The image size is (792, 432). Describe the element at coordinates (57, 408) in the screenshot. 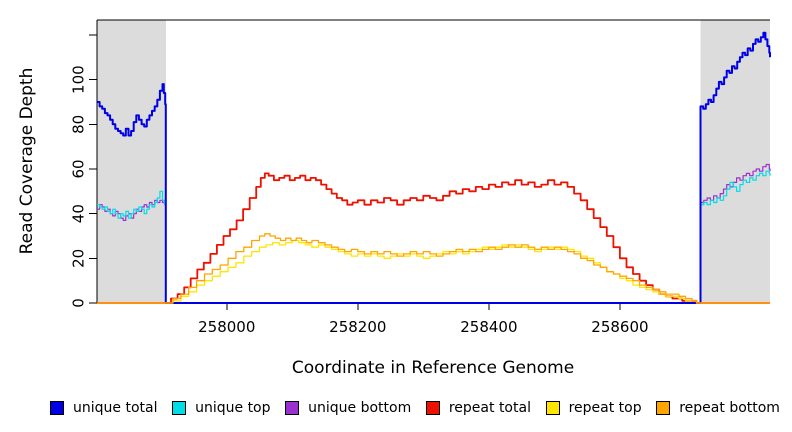

I see `legend-swatch-unique-total` at that location.